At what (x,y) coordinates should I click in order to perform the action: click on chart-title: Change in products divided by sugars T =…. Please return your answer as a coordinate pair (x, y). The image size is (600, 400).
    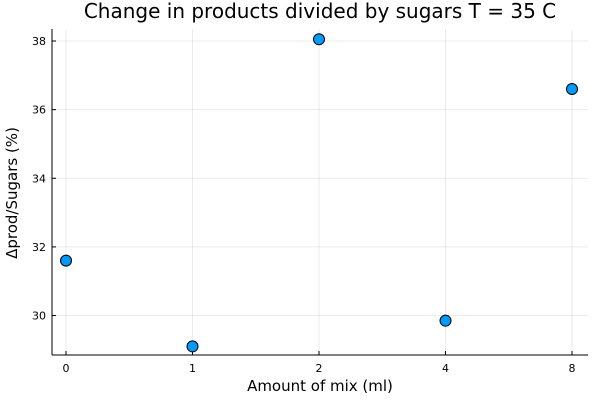
    Looking at the image, I should click on (320, 11).